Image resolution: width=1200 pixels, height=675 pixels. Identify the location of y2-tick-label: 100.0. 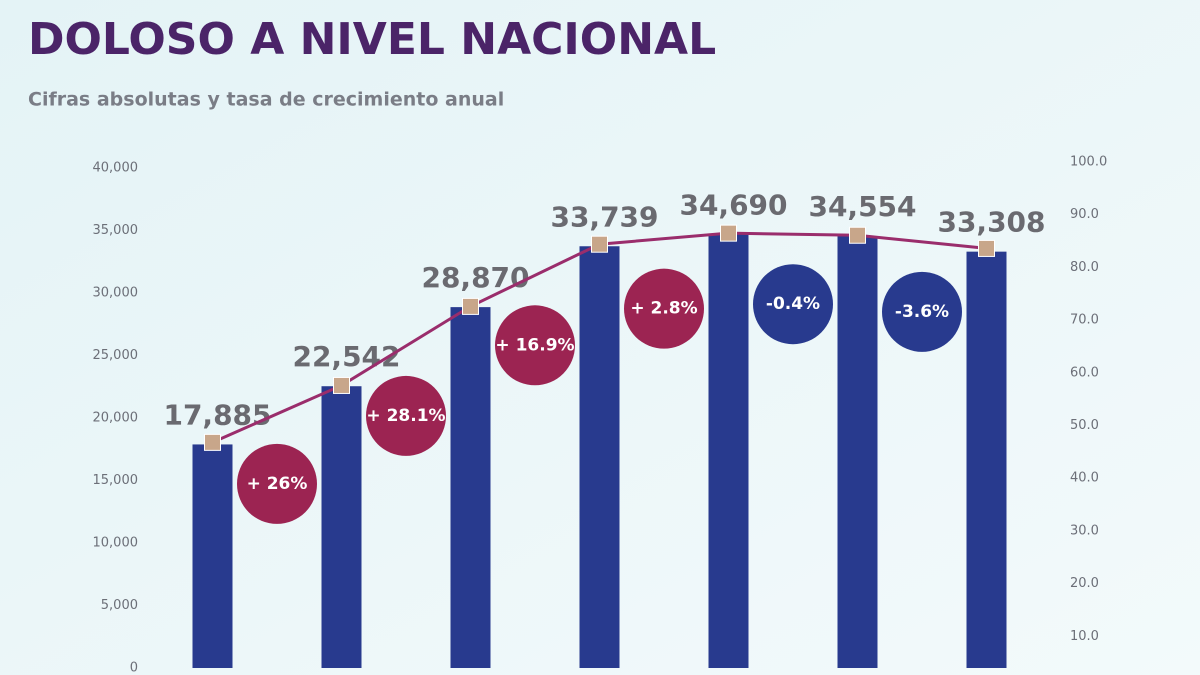
(1088, 162).